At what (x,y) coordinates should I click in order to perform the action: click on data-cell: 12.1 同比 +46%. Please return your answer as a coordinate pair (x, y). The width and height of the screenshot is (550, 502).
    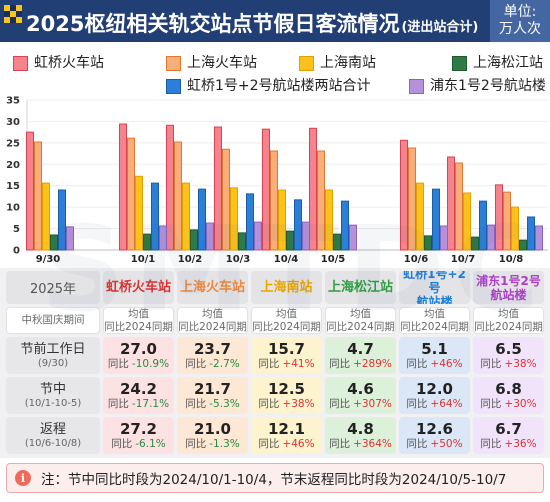
    Looking at the image, I should click on (286, 435).